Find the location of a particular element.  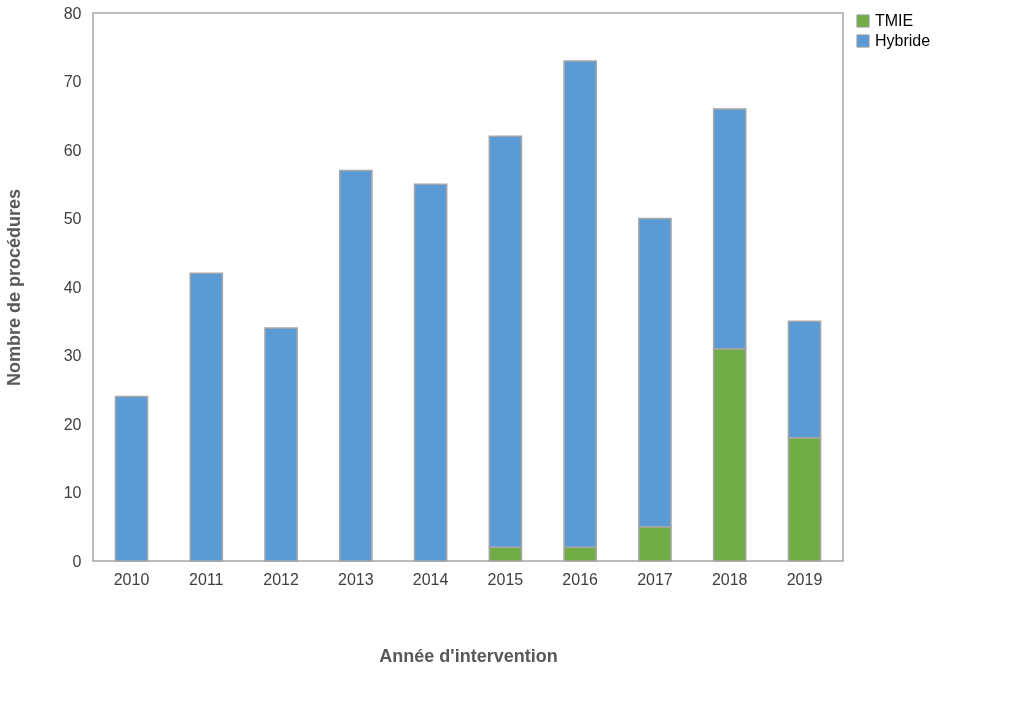

legend-label: TMIE is located at coordinates (894, 20).